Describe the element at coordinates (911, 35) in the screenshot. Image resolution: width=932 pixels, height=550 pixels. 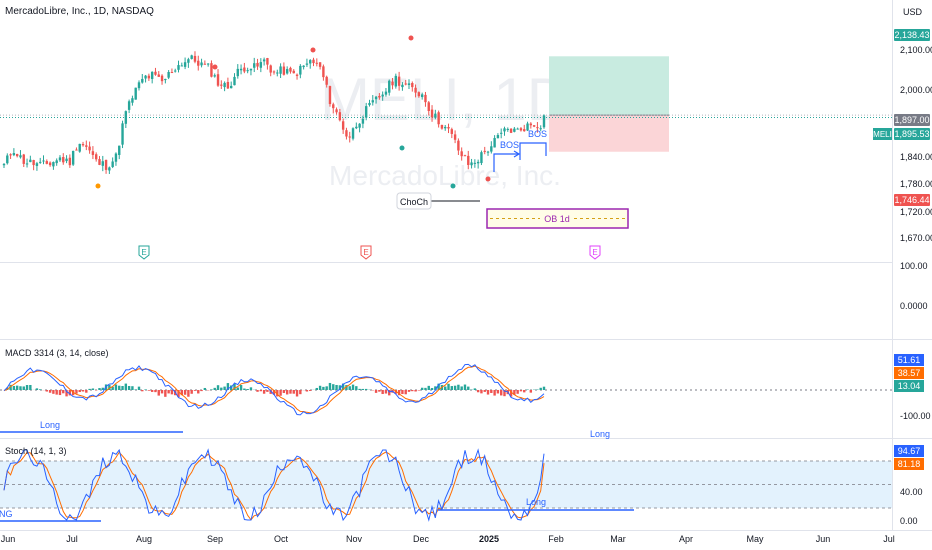
I see `price-badge-text: 2,138.43` at that location.